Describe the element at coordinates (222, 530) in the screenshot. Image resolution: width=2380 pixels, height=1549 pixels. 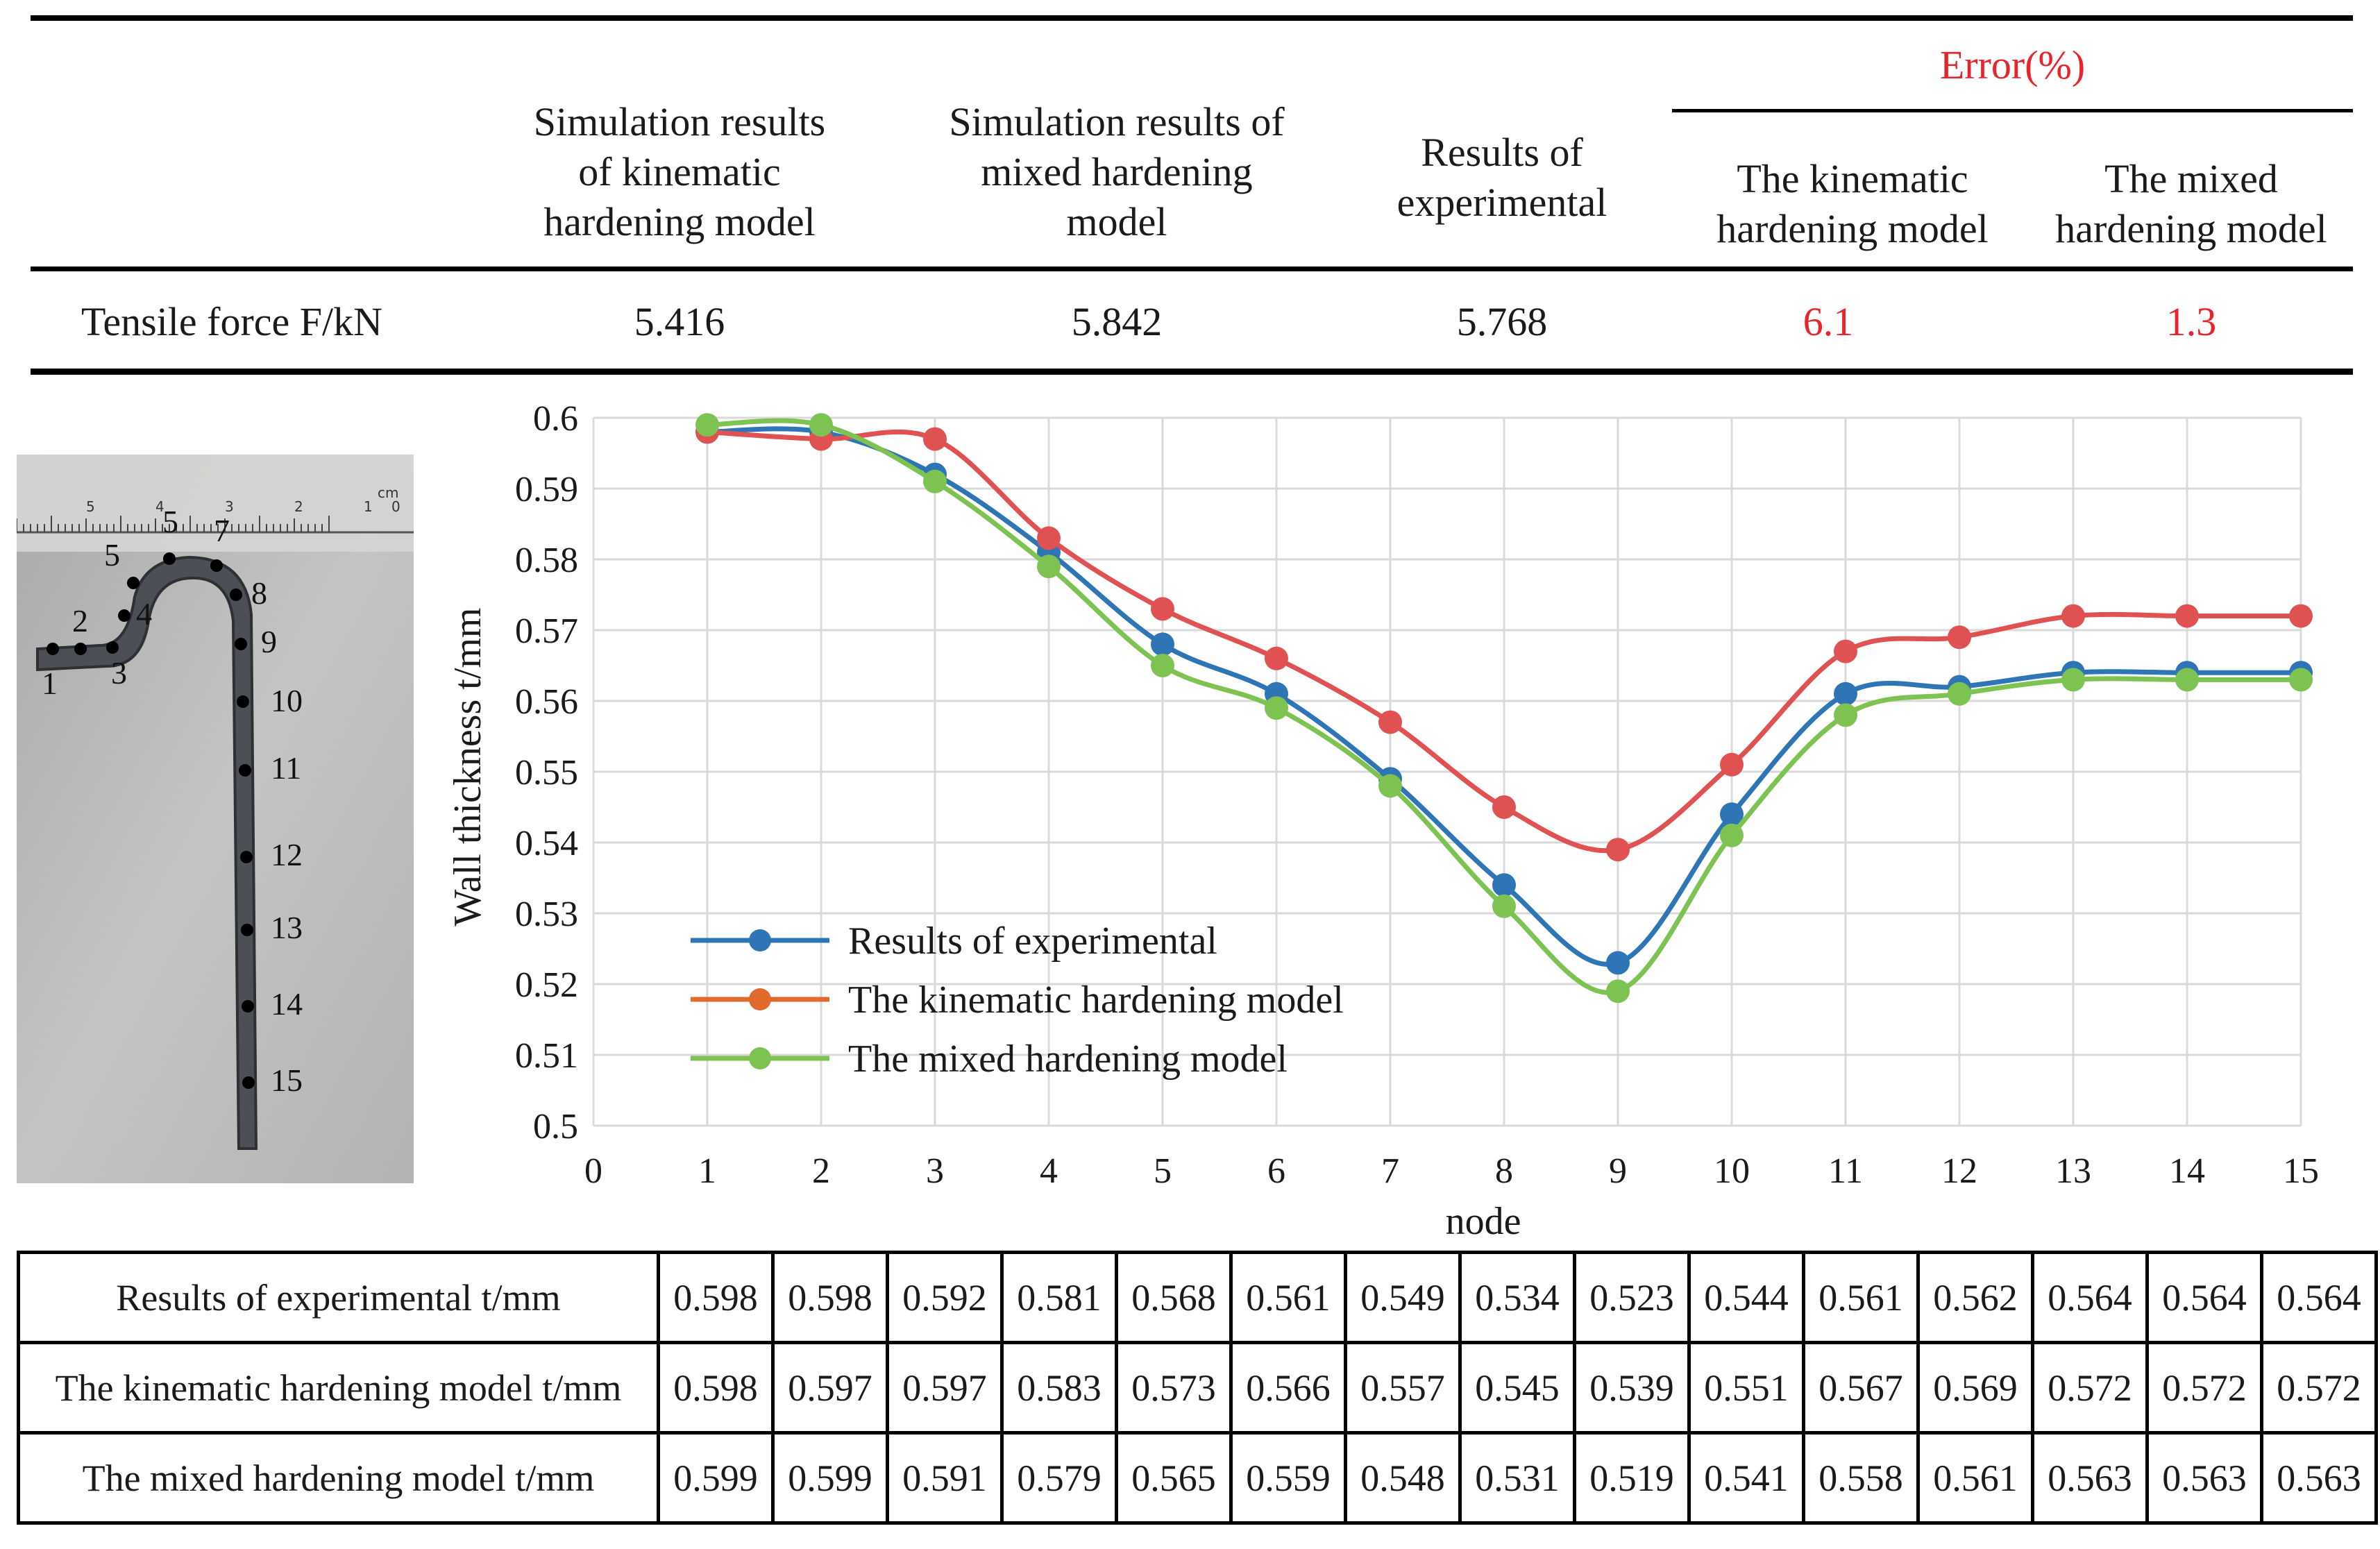
I see `node-label: 7` at that location.